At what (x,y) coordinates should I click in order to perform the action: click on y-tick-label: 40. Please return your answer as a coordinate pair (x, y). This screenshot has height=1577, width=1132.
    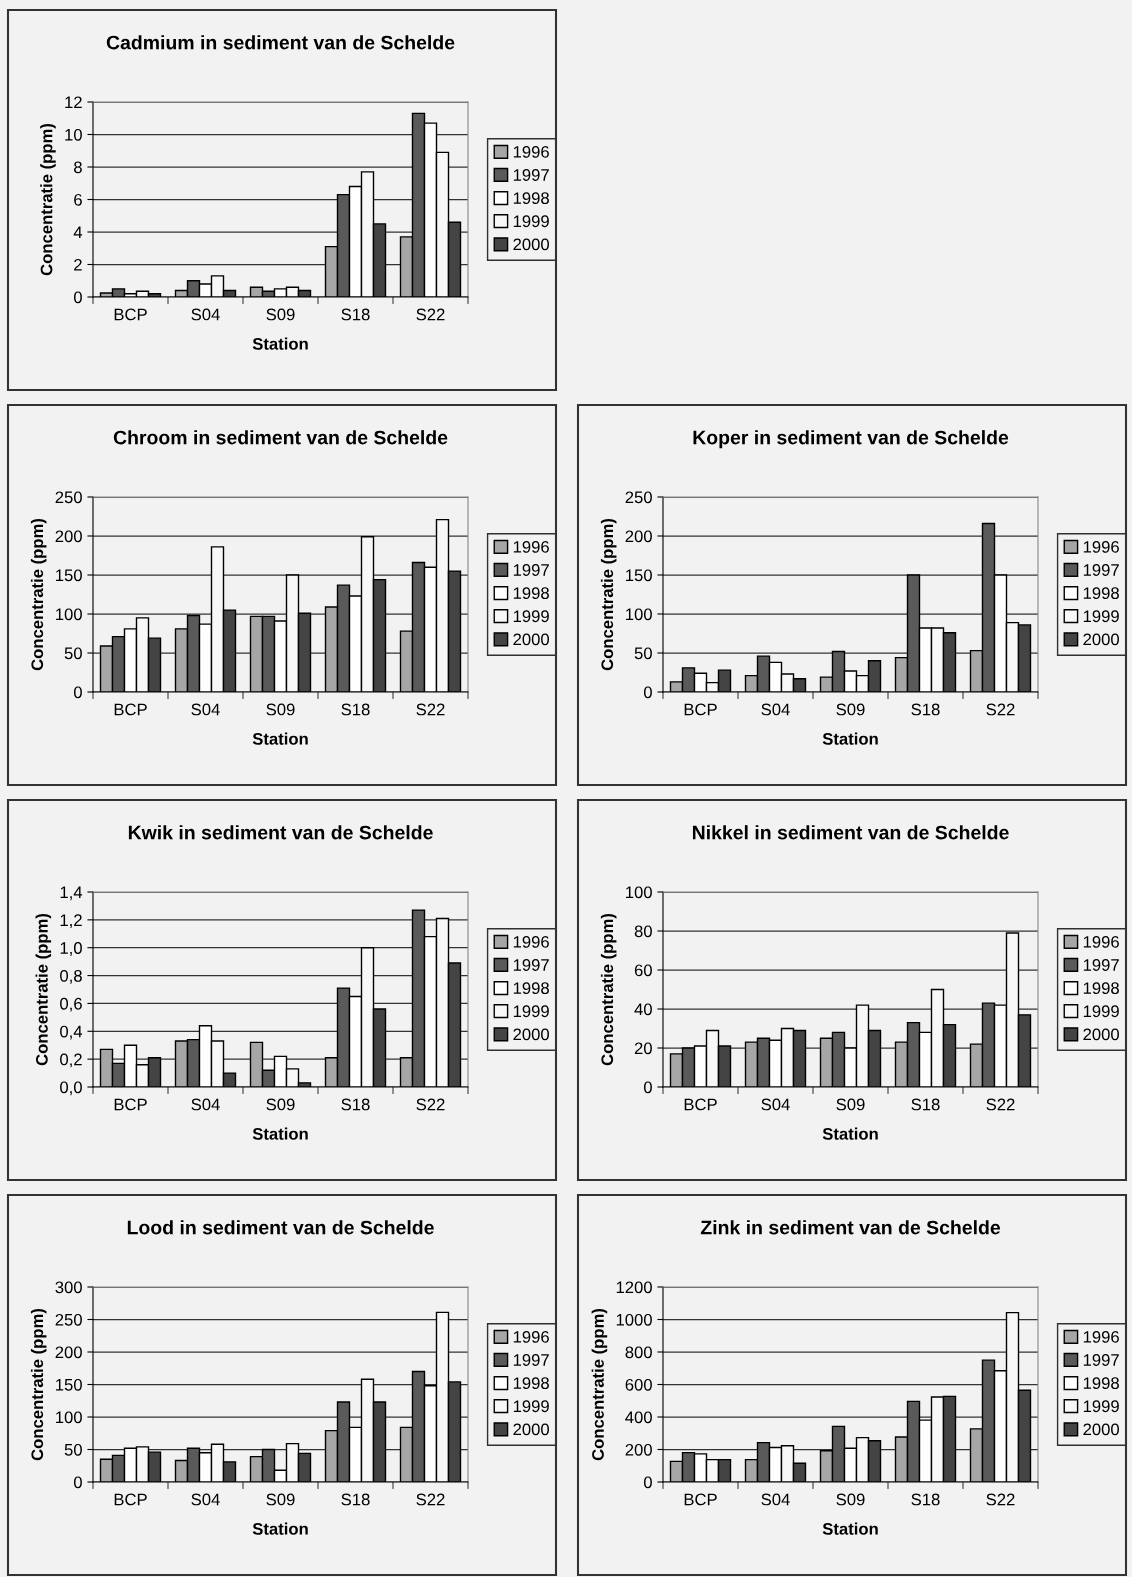
    Looking at the image, I should click on (643, 1009).